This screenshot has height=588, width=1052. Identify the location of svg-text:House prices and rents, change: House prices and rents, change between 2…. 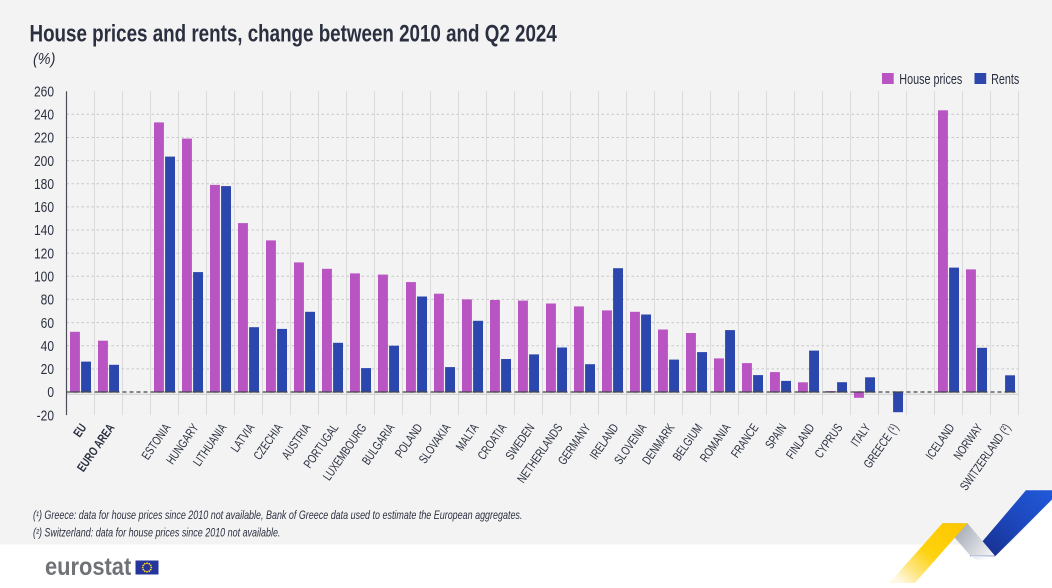
(294, 33).